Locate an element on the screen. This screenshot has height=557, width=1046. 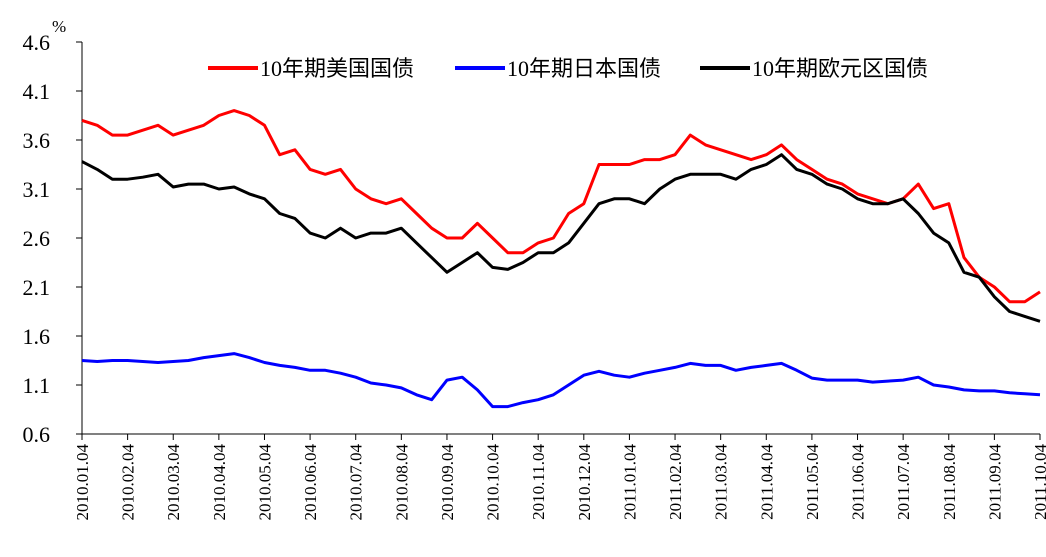
x-tick-label: 2010.01.04 is located at coordinates (82, 482).